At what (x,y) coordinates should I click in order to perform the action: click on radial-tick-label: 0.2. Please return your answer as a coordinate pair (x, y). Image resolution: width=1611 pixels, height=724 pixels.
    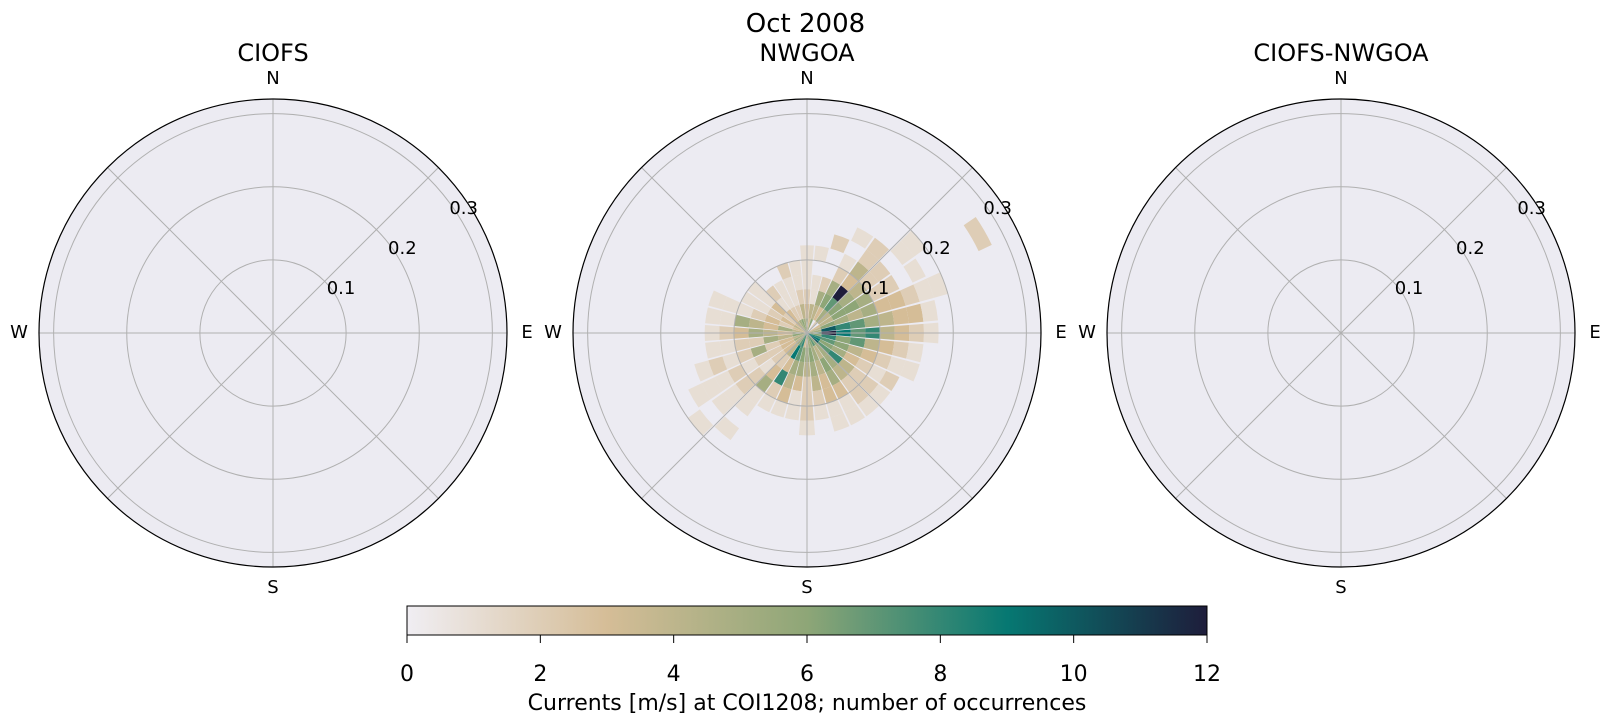
    Looking at the image, I should click on (1470, 248).